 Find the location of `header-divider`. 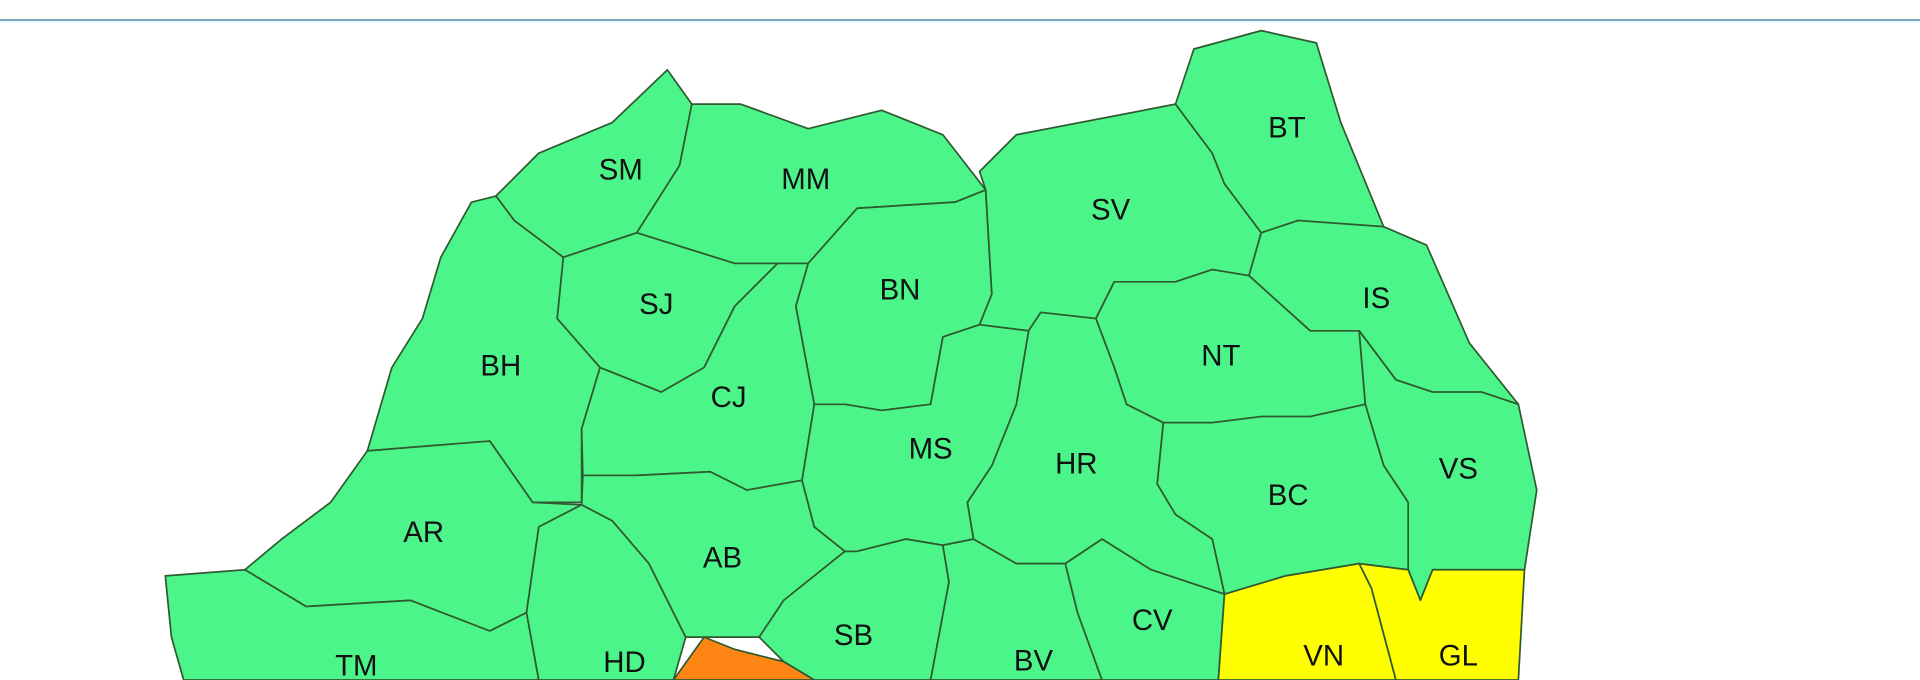

header-divider is located at coordinates (960, 20).